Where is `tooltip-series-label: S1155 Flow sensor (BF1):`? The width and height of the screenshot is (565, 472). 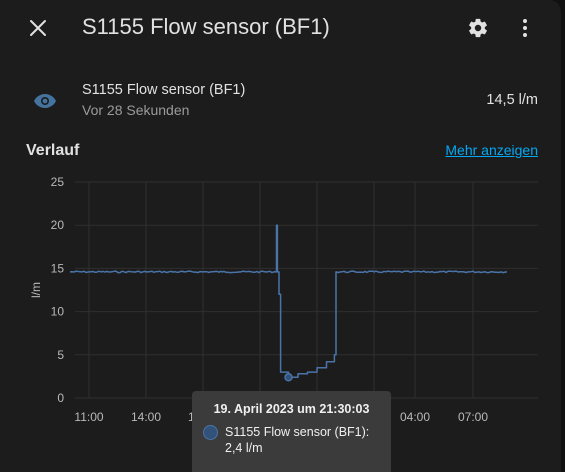 tooltip-series-label: S1155 Flow sensor (BF1): is located at coordinates (297, 432).